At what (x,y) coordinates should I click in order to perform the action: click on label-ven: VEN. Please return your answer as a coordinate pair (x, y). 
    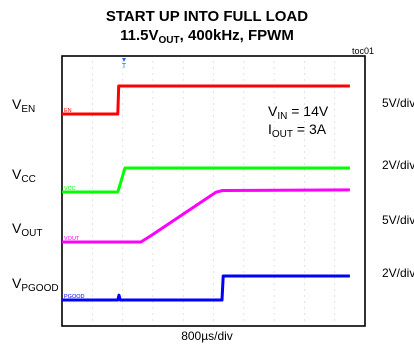
    Looking at the image, I should click on (24, 105).